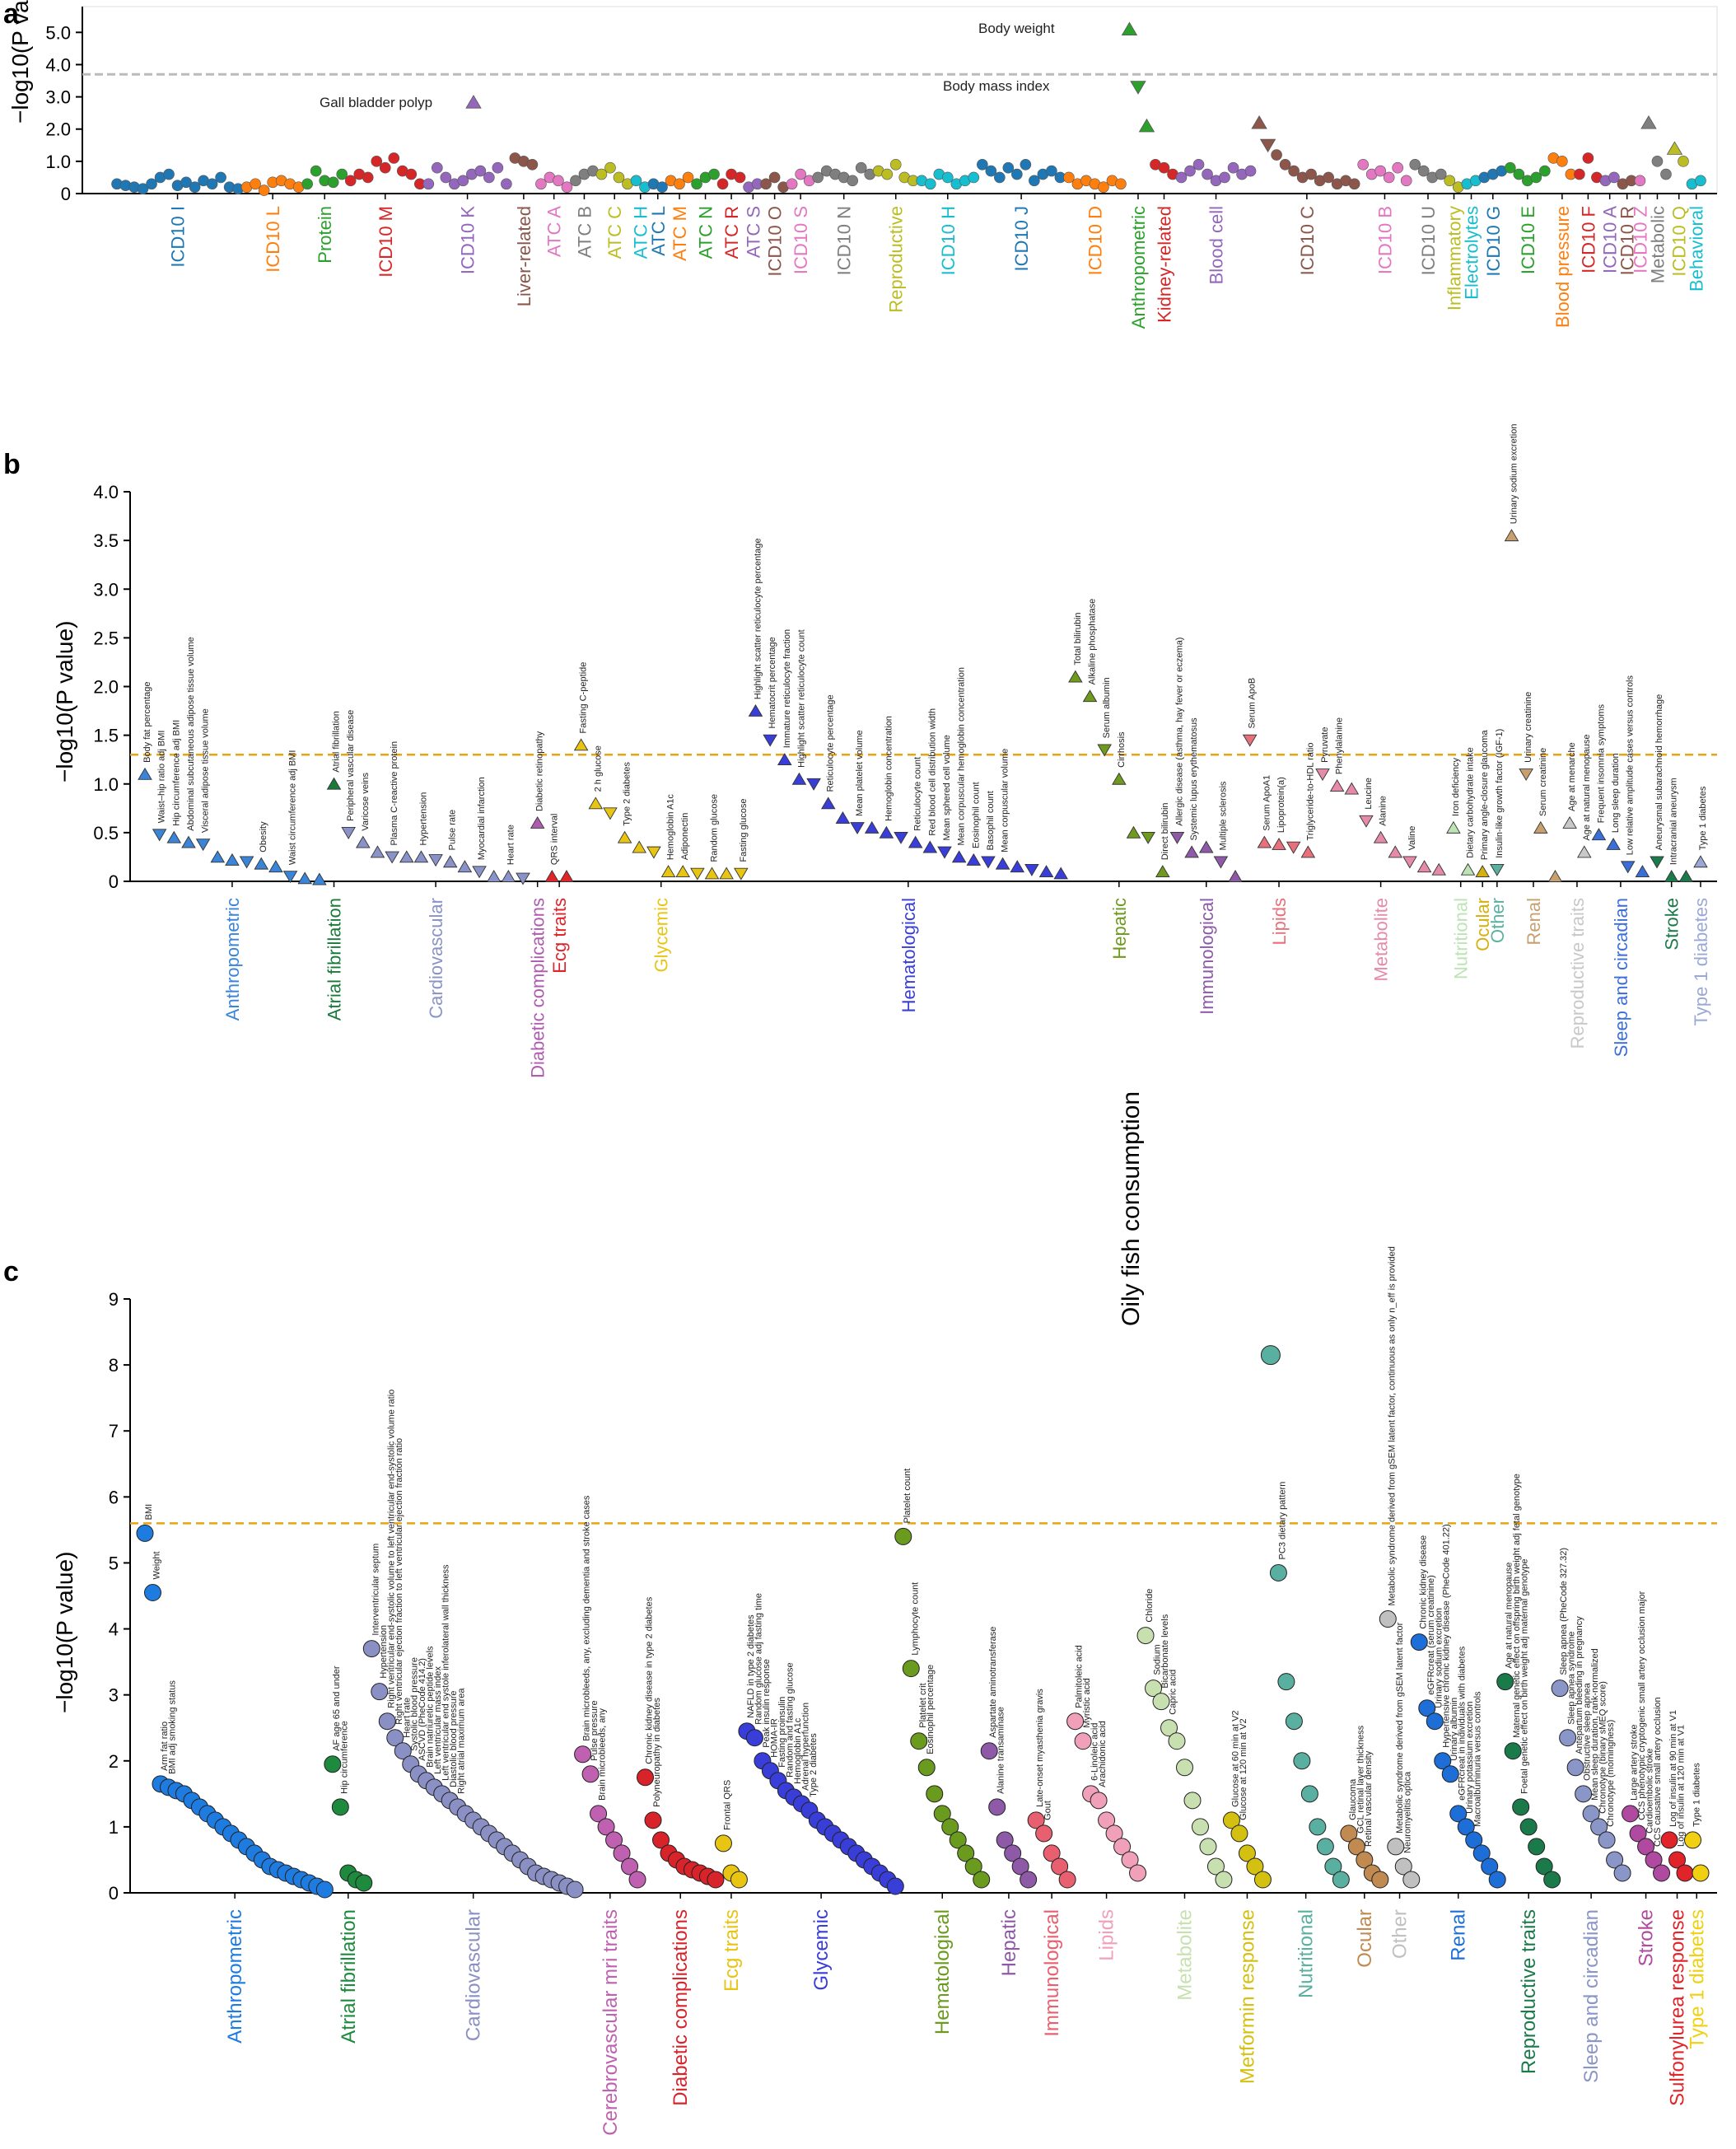 The width and height of the screenshot is (1736, 2149). What do you see at coordinates (1040, 1748) in the screenshot?
I see `panel-c-point-label: Late-onset myasthenia gravis` at bounding box center [1040, 1748].